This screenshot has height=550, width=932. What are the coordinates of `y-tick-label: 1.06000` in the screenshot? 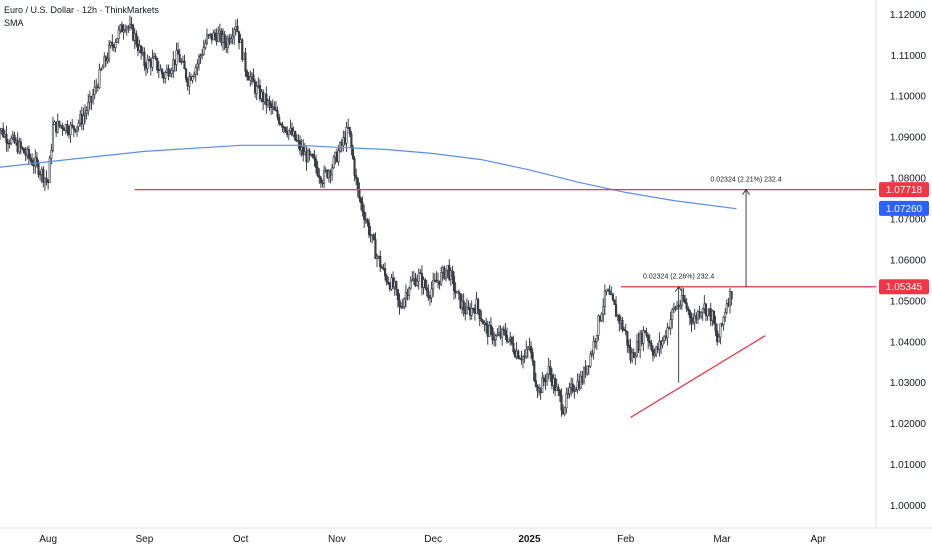 It's located at (908, 260).